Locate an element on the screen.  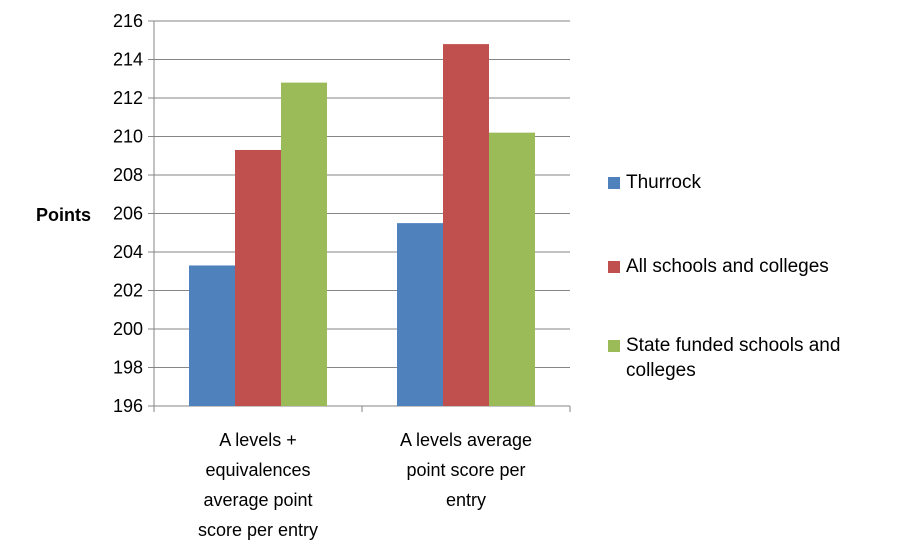
legend-swatch-state-funded is located at coordinates (614, 346).